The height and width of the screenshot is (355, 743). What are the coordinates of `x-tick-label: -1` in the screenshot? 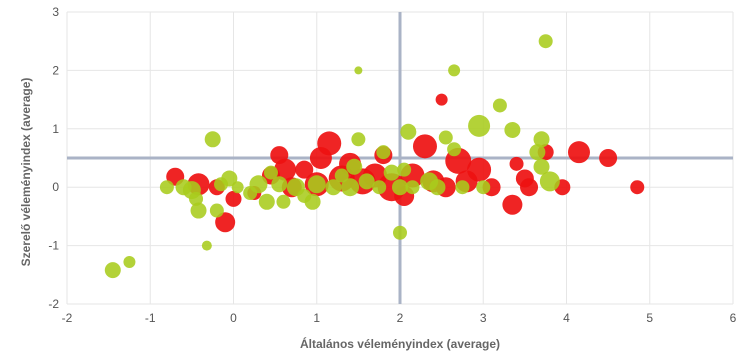 It's located at (150, 318).